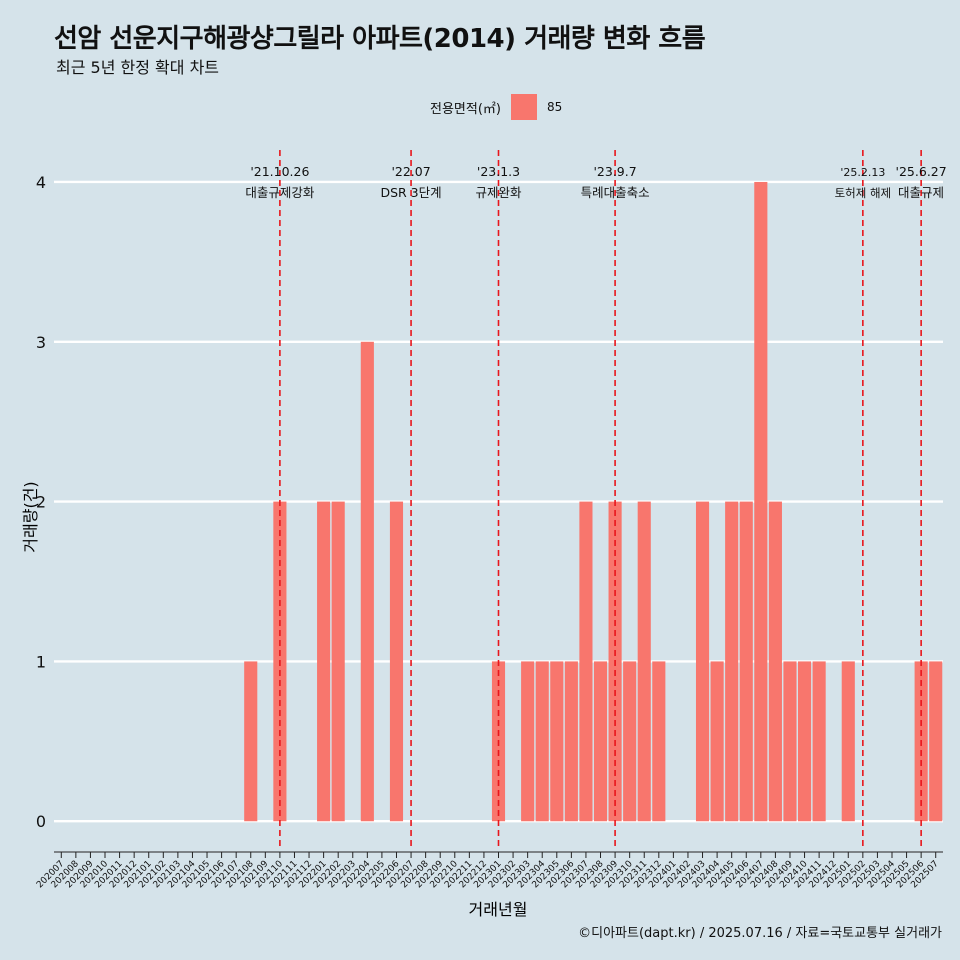  I want to click on y-tick-label: 1, so click(41, 661).